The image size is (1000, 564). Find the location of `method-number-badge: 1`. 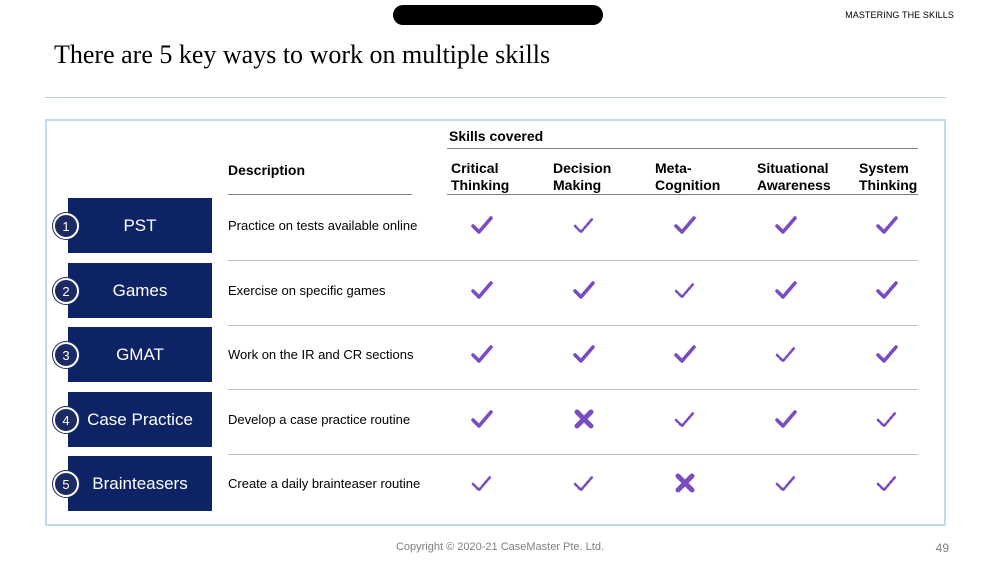

method-number-badge: 1 is located at coordinates (66, 226).